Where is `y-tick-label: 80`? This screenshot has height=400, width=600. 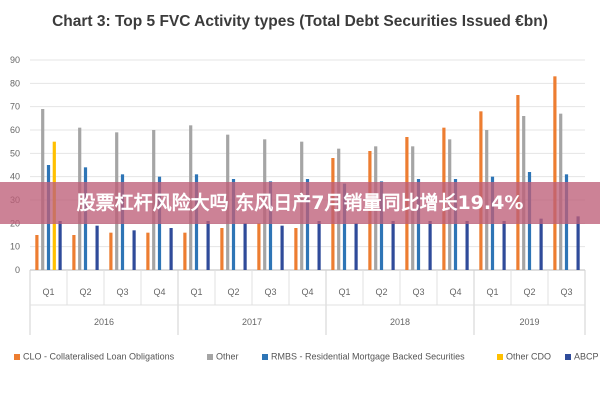 y-tick-label: 80 is located at coordinates (15, 83).